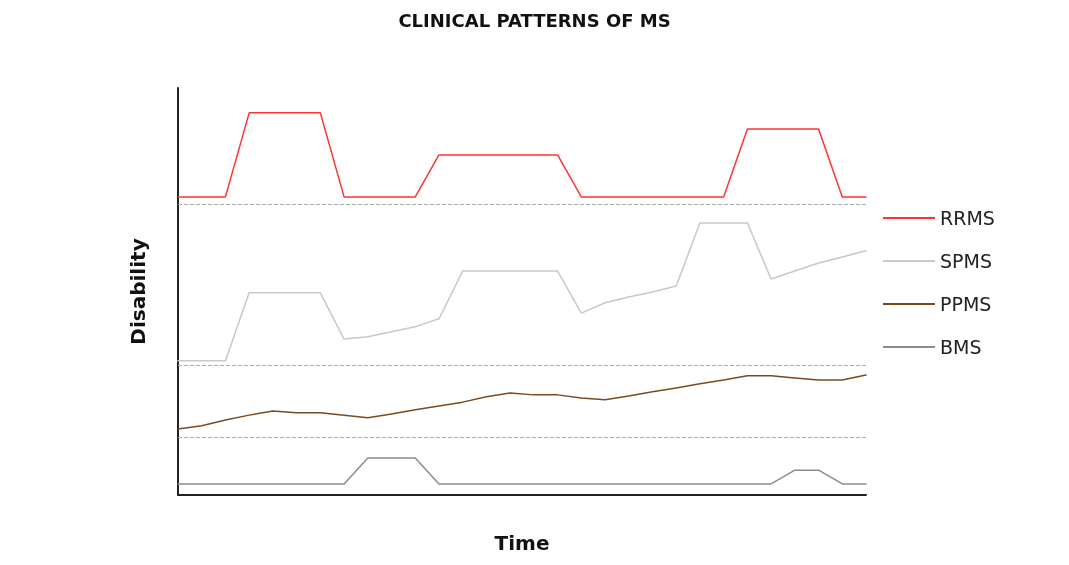 This screenshot has width=1069, height=565. Describe the element at coordinates (138, 291) in the screenshot. I see `y-axis-title: Disability` at that location.